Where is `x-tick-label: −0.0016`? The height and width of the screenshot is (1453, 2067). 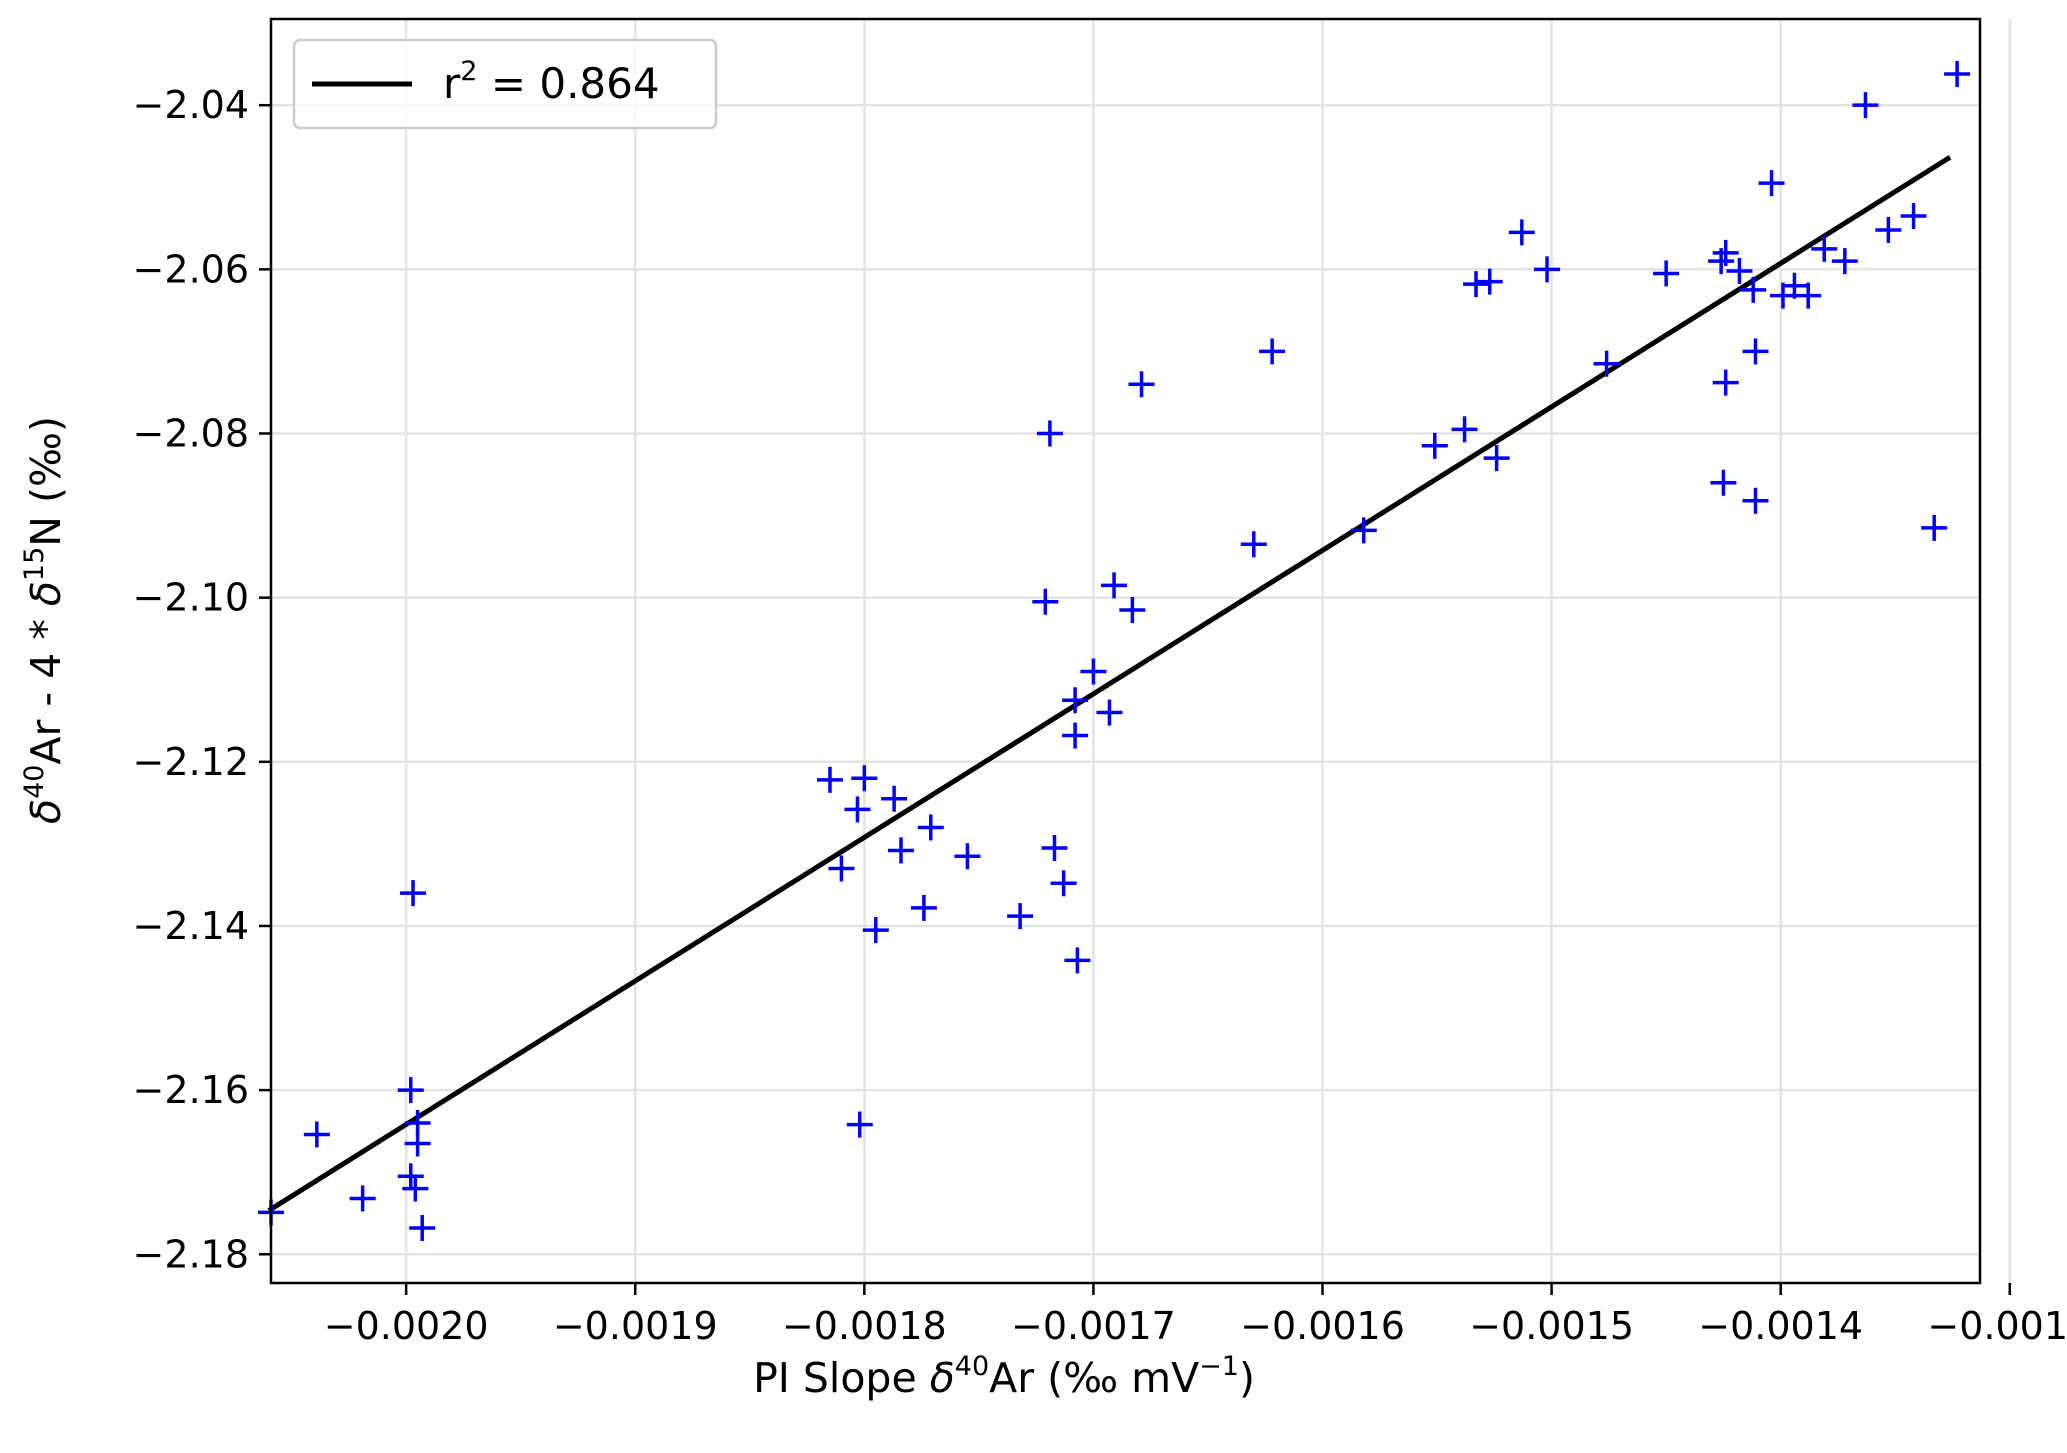
x-tick-label: −0.0016 is located at coordinates (1322, 1326).